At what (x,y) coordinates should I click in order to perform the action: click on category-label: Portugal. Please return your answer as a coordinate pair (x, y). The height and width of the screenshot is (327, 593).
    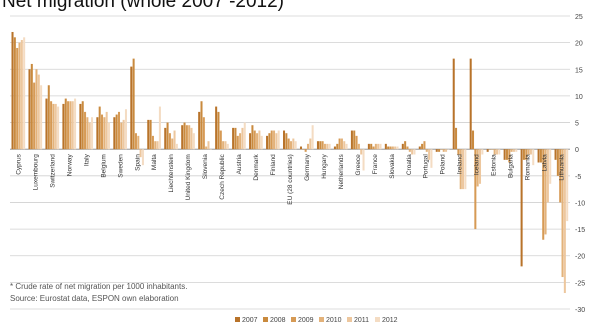
    Looking at the image, I should click on (426, 166).